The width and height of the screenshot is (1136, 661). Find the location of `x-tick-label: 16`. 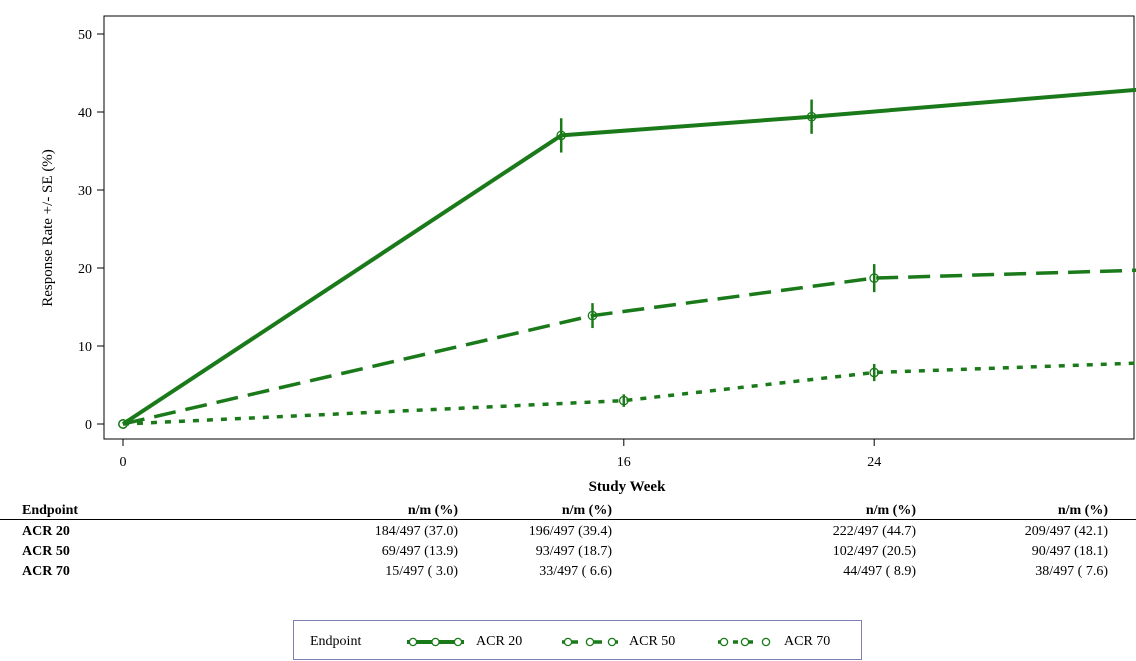

x-tick-label: 16 is located at coordinates (624, 462).